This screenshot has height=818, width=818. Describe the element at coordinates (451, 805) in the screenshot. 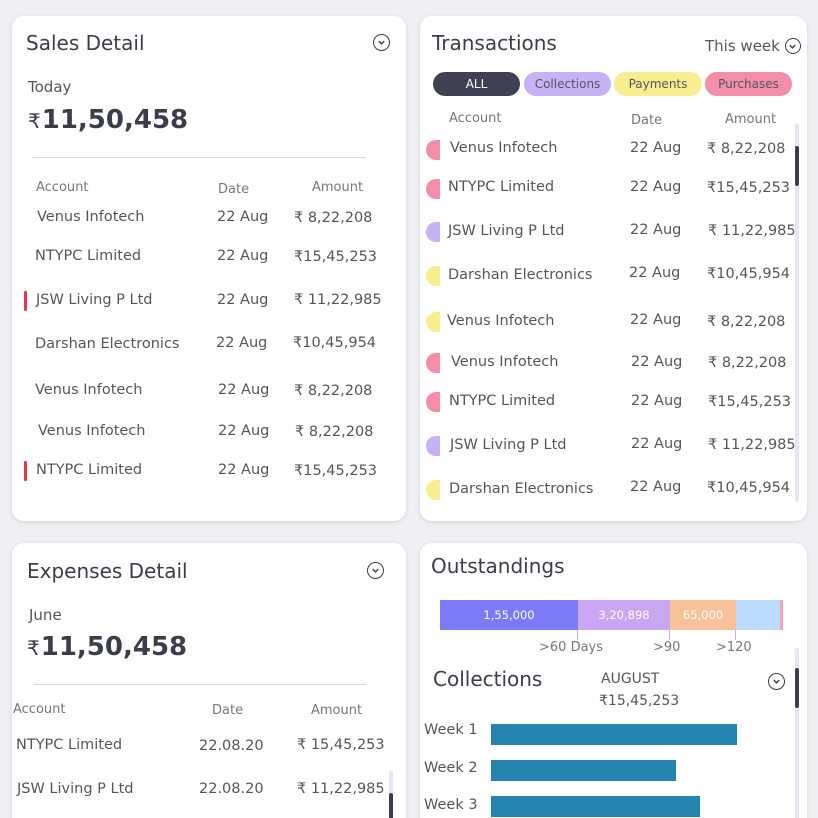

I see `week-label: Week 3` at that location.